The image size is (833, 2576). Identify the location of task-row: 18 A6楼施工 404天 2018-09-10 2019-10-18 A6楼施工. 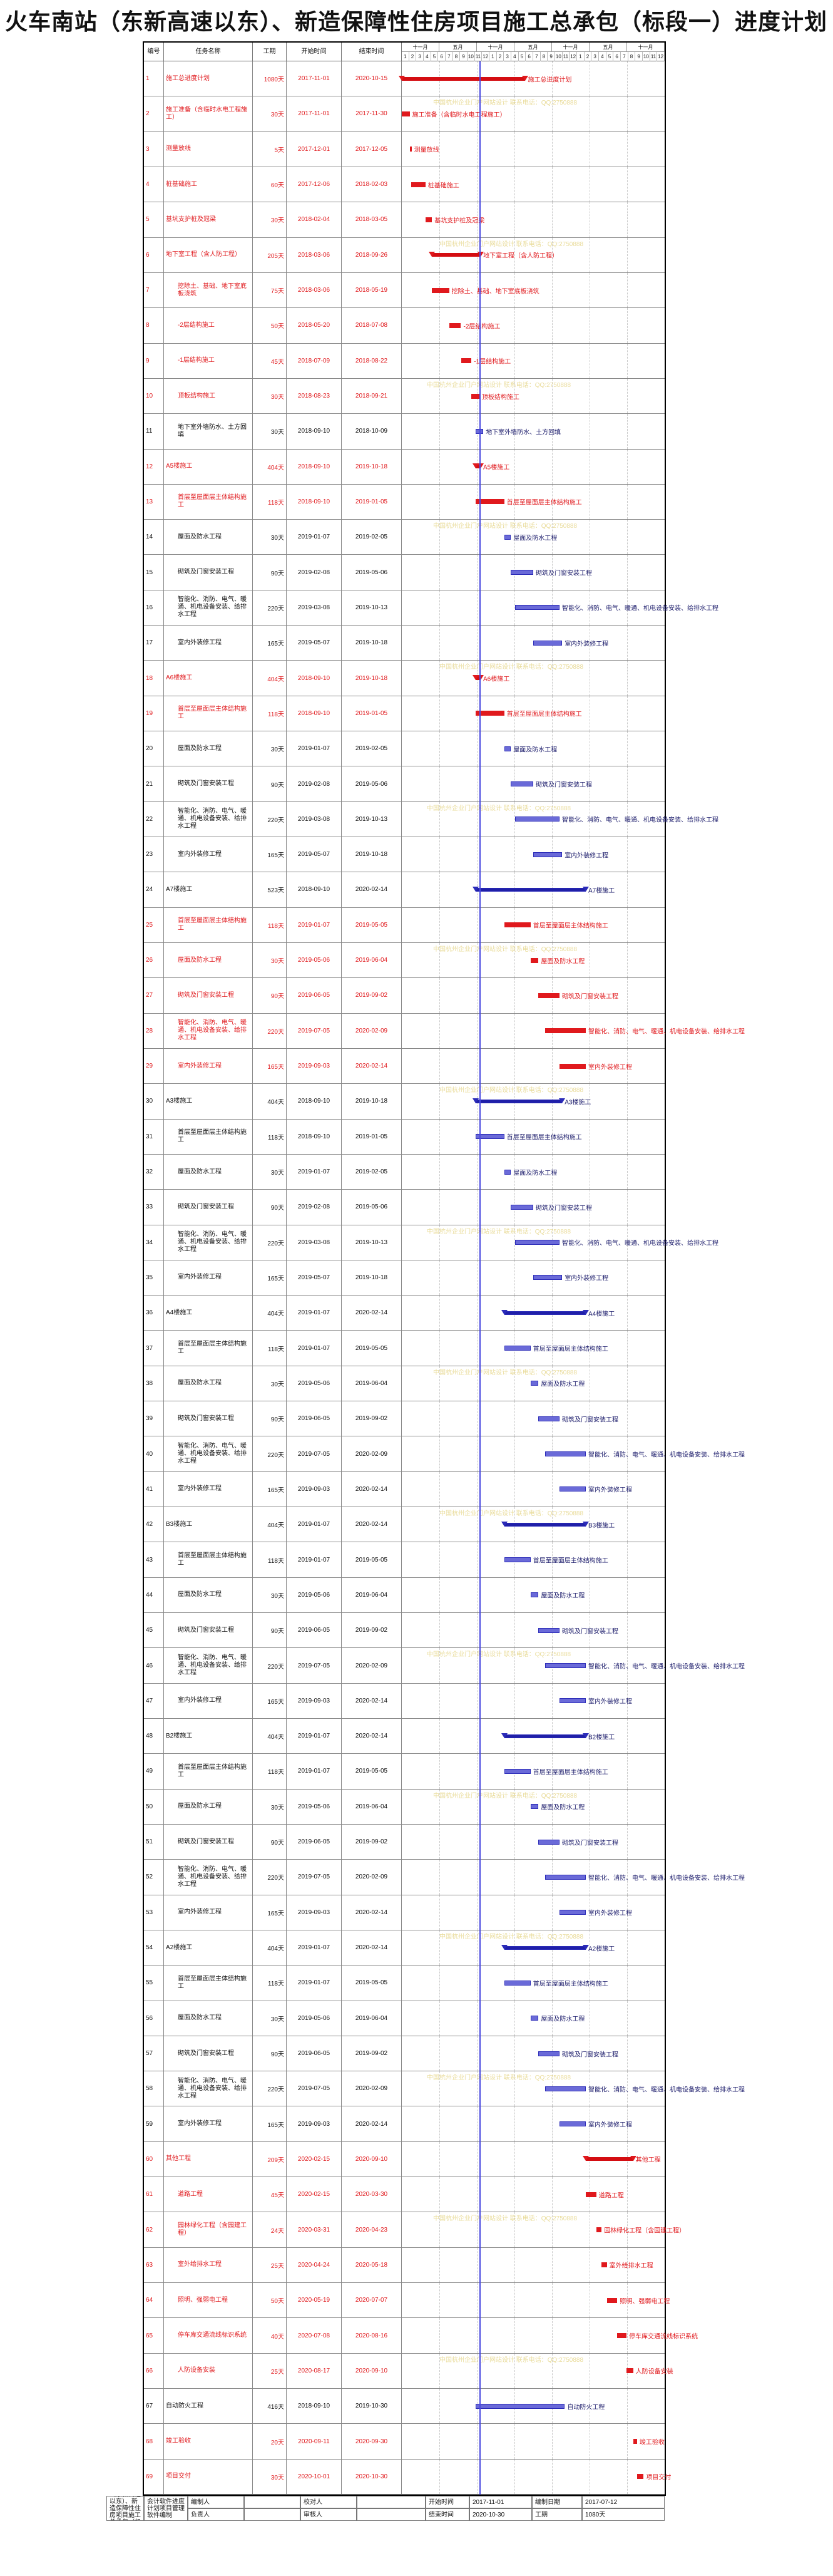
(404, 678).